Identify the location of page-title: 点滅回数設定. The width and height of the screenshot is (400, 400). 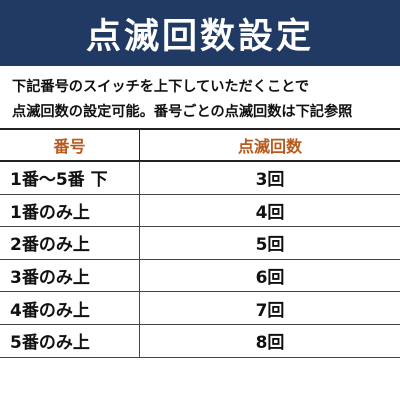
(199, 36).